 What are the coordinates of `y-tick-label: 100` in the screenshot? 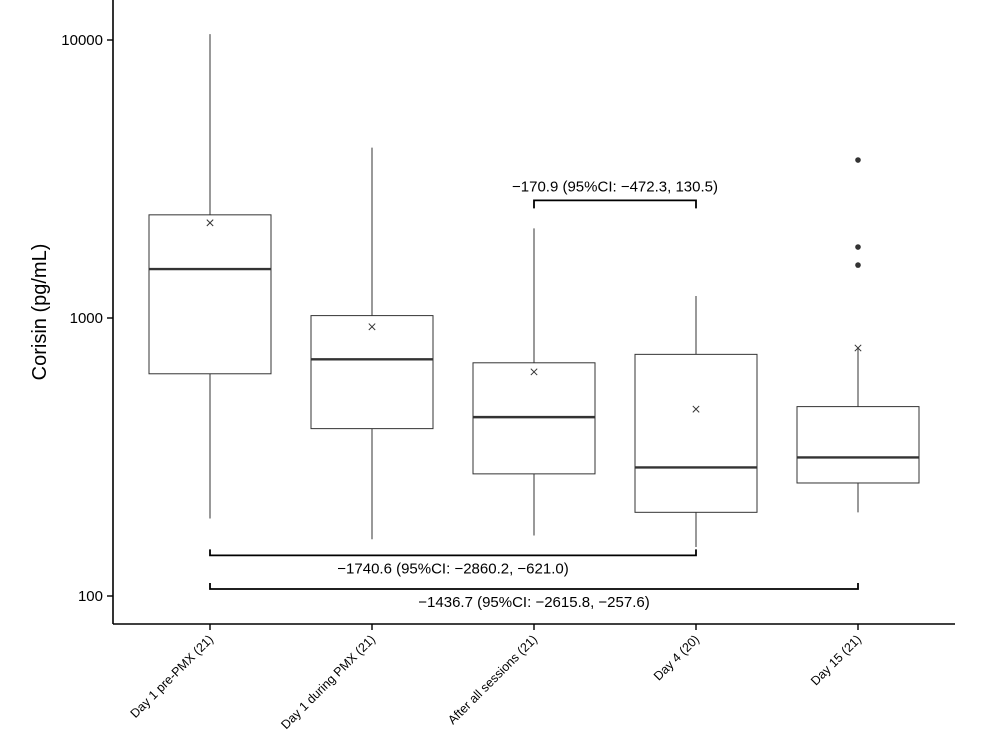 It's located at (90, 596).